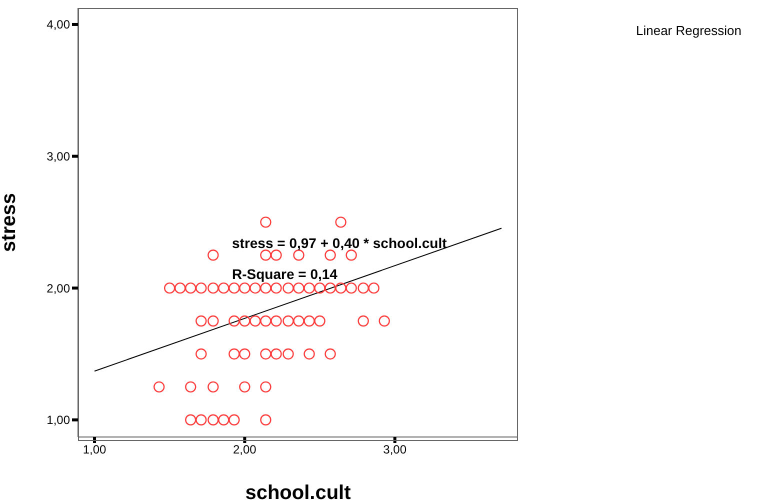  I want to click on y-tick-label: 1,00, so click(58, 420).